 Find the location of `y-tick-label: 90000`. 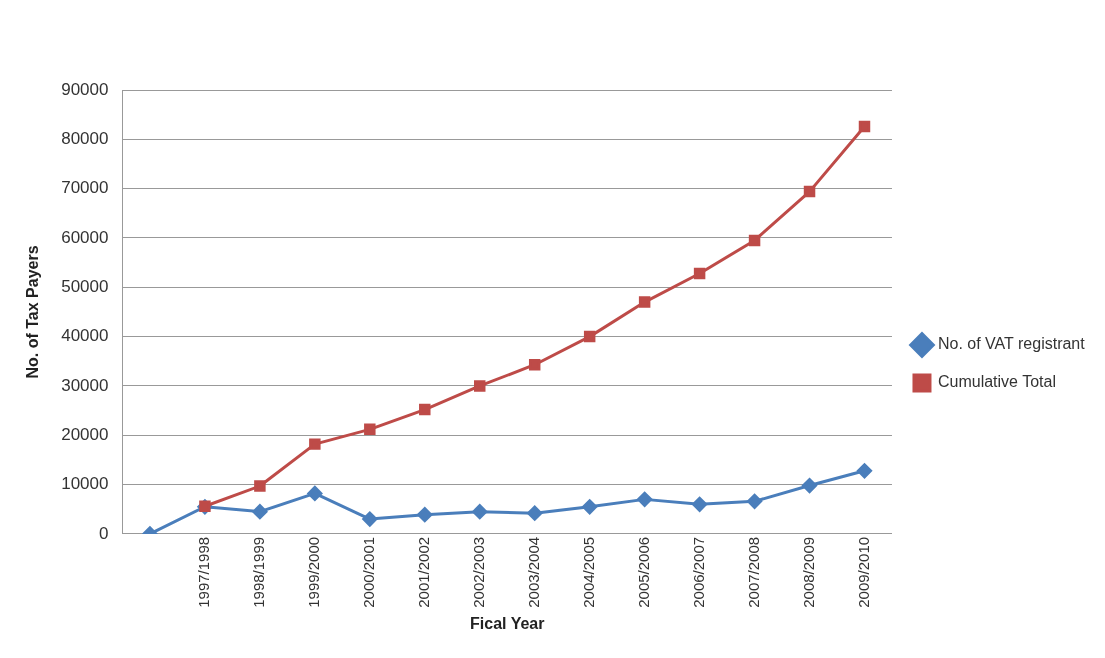

y-tick-label: 90000 is located at coordinates (85, 89).